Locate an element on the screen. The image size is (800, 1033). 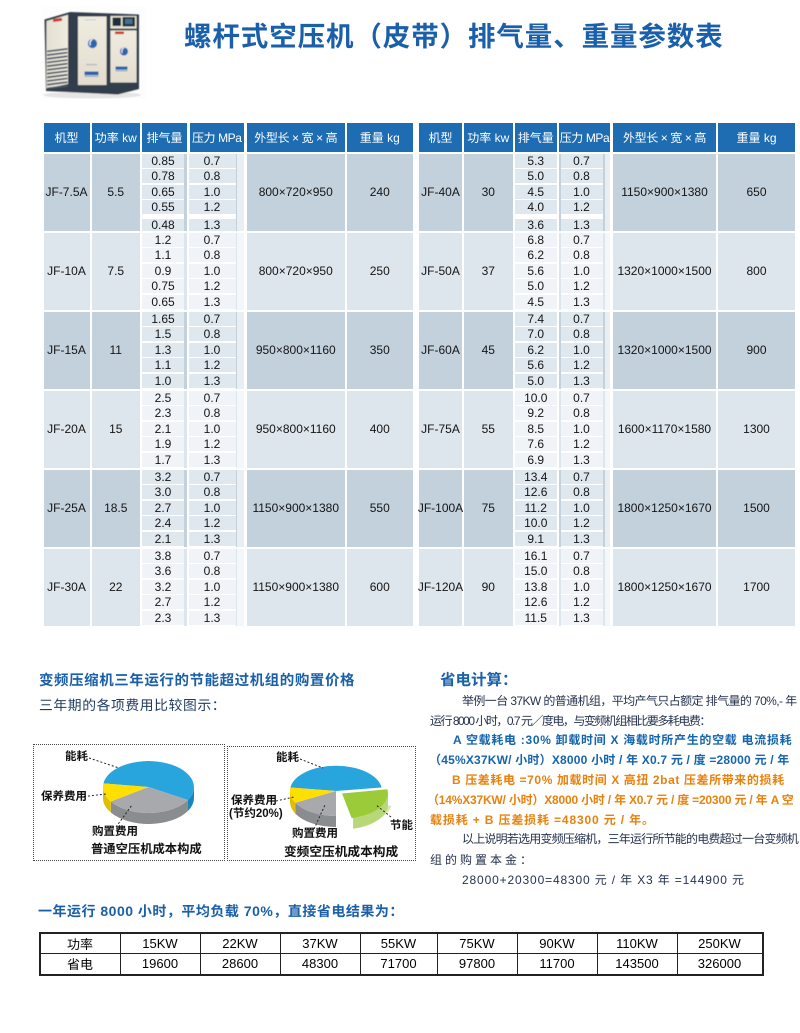
svg-text: (节约20%) is located at coordinates (256, 813).